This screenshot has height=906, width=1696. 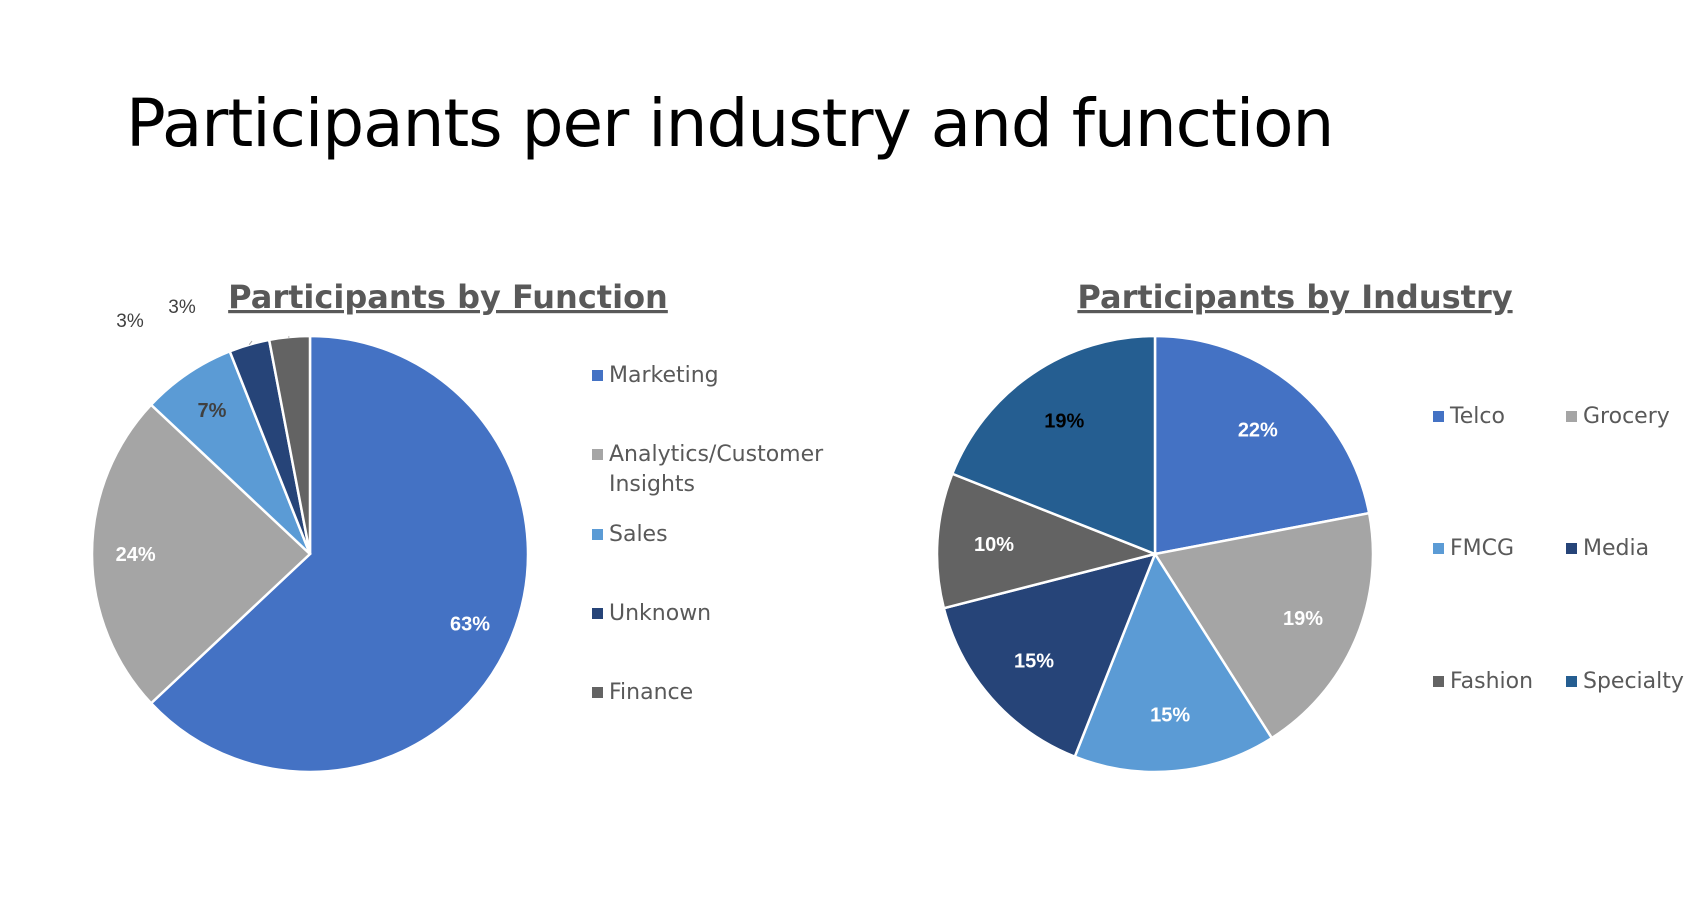 I want to click on pie-slice-fmcg, so click(x=1173, y=662).